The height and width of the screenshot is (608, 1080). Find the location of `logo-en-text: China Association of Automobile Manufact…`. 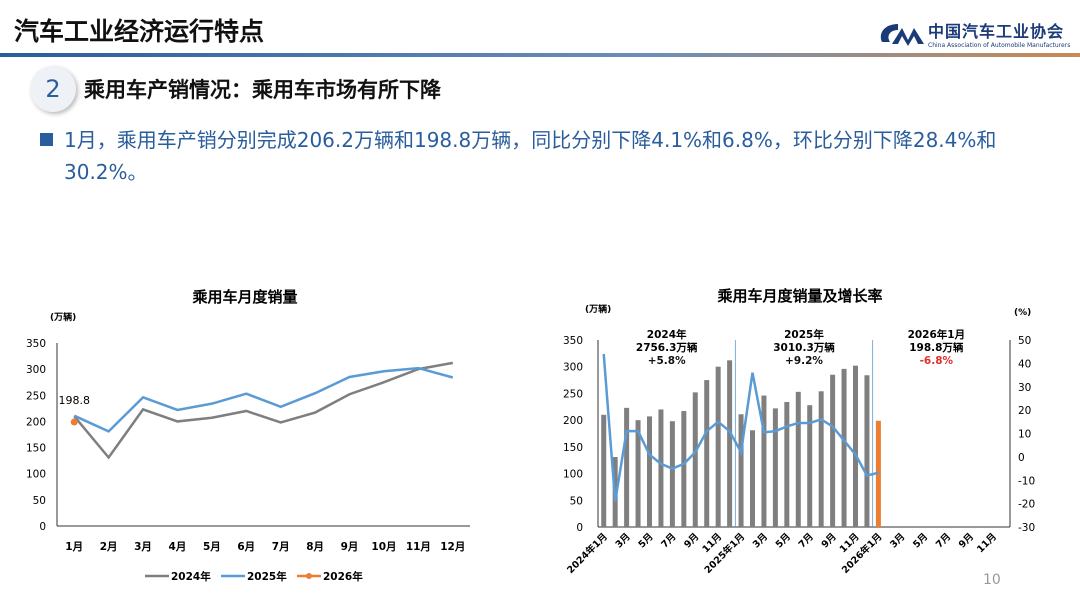

logo-en-text: China Association of Automobile Manufact… is located at coordinates (999, 45).